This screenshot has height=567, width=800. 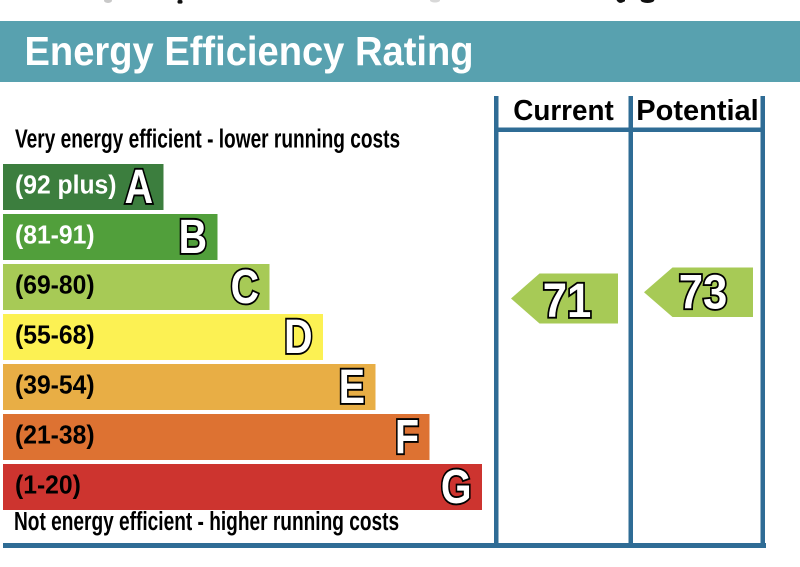 What do you see at coordinates (567, 300) in the screenshot?
I see `svg-text: 71` at bounding box center [567, 300].